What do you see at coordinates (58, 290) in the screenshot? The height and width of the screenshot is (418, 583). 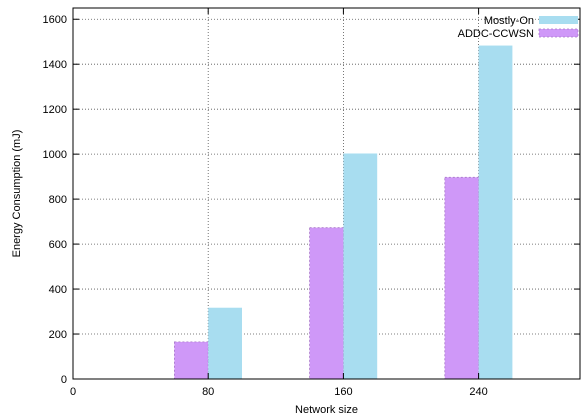 I see `y-tick-label: 400` at bounding box center [58, 290].